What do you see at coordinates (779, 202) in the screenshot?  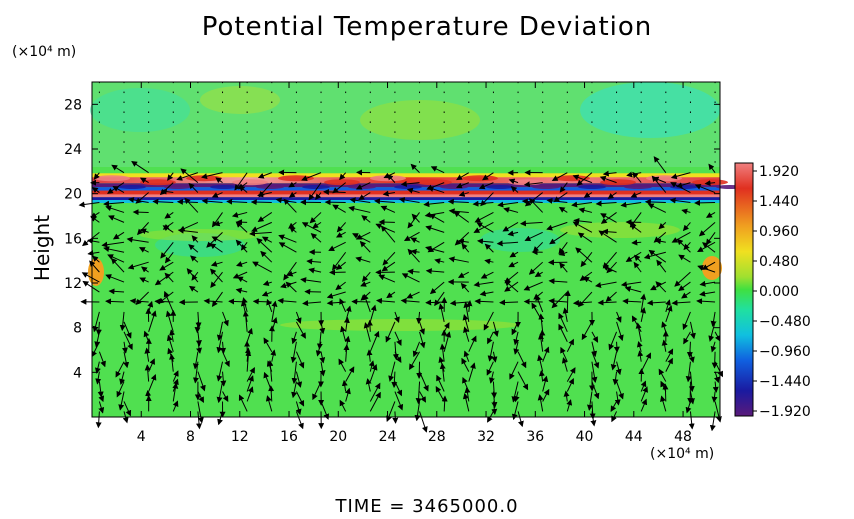 I see `colorbar-label: 1.440` at bounding box center [779, 202].